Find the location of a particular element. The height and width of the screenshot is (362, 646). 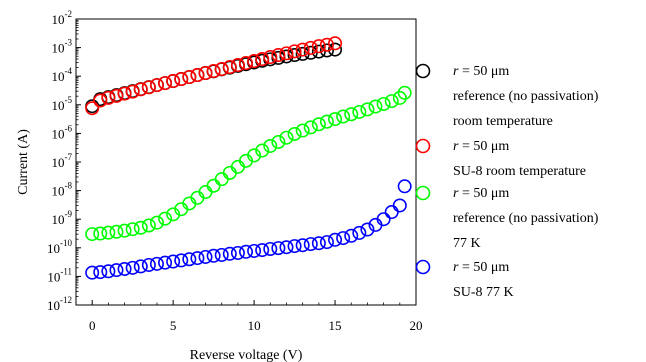

x-axis-label: Reverse voltage (V) is located at coordinates (246, 355).